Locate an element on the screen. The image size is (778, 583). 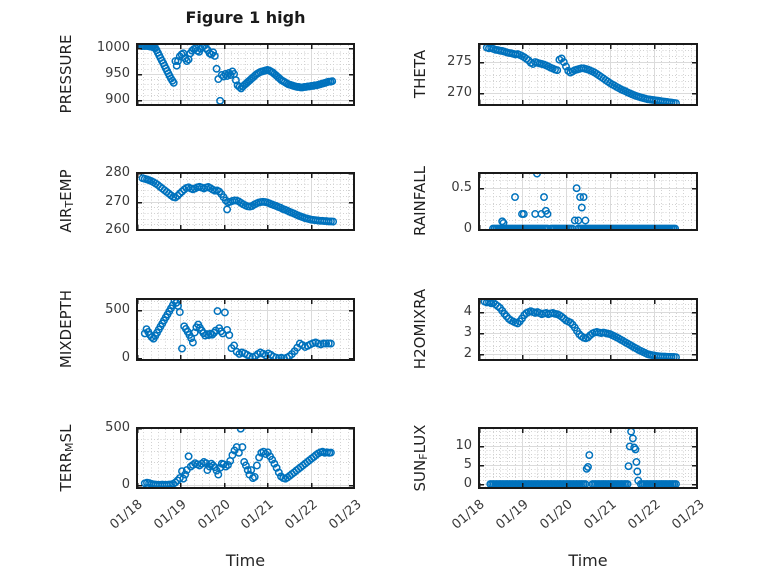
y-axis-label-subscript: T is located at coordinates (69, 204).